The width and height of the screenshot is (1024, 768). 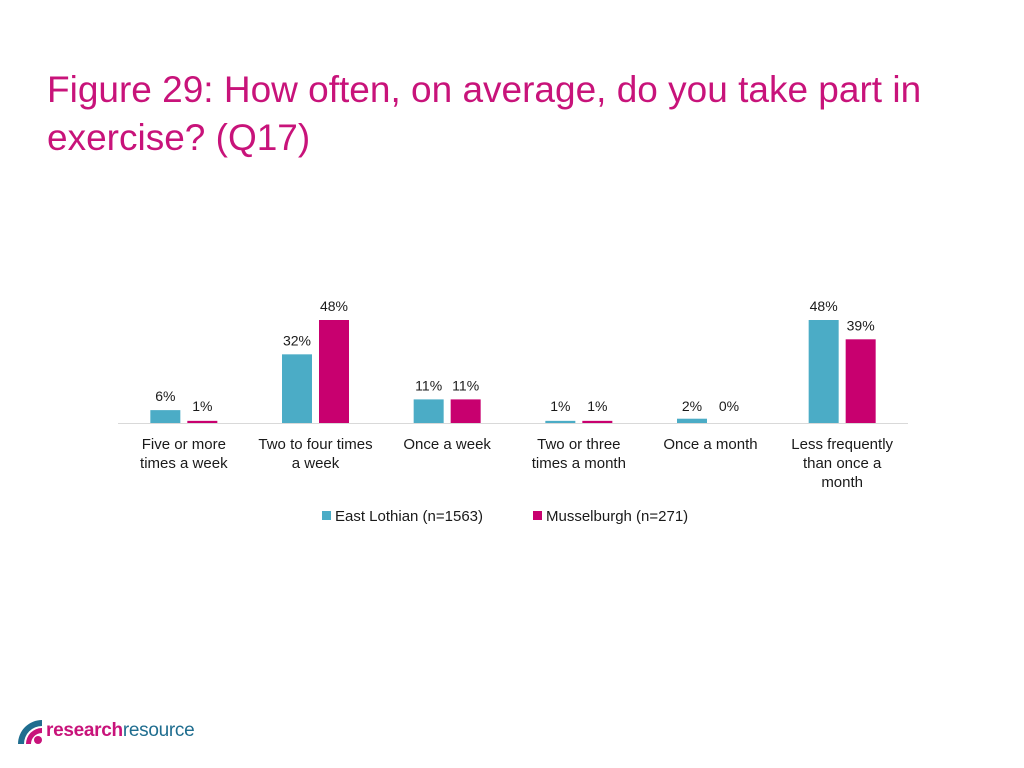 I want to click on x-tick-label: Two or three, so click(x=578, y=444).